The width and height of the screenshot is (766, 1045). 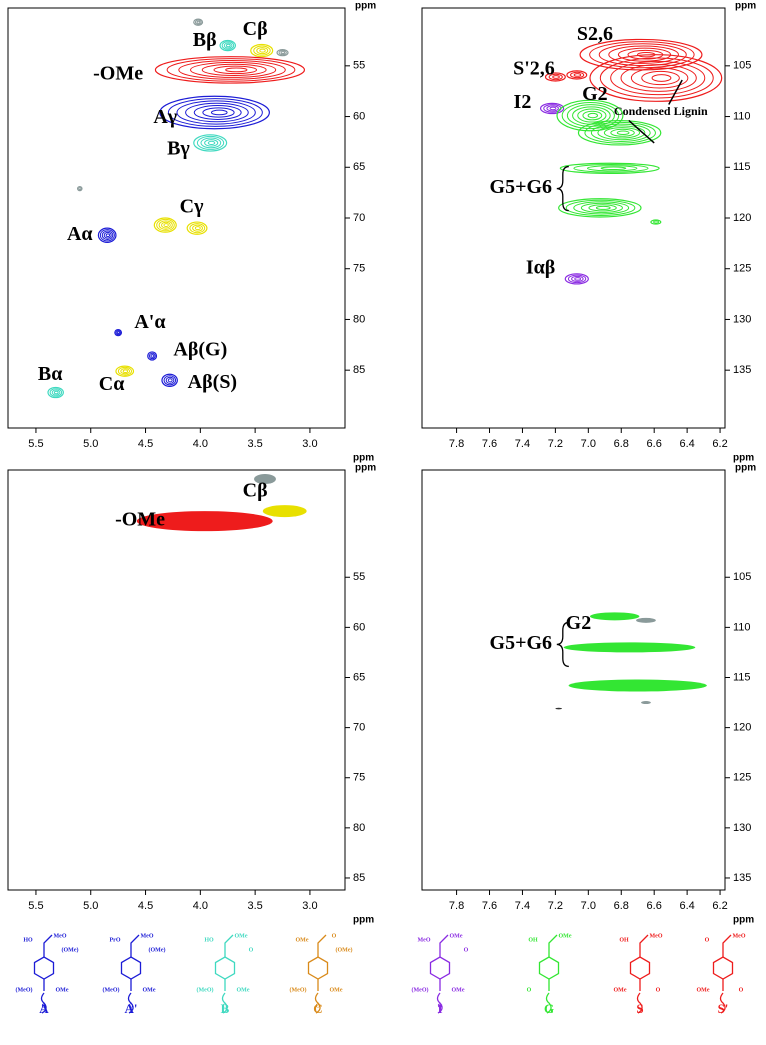 What do you see at coordinates (621, 906) in the screenshot?
I see `x-tick-label: 6.8` at bounding box center [621, 906].